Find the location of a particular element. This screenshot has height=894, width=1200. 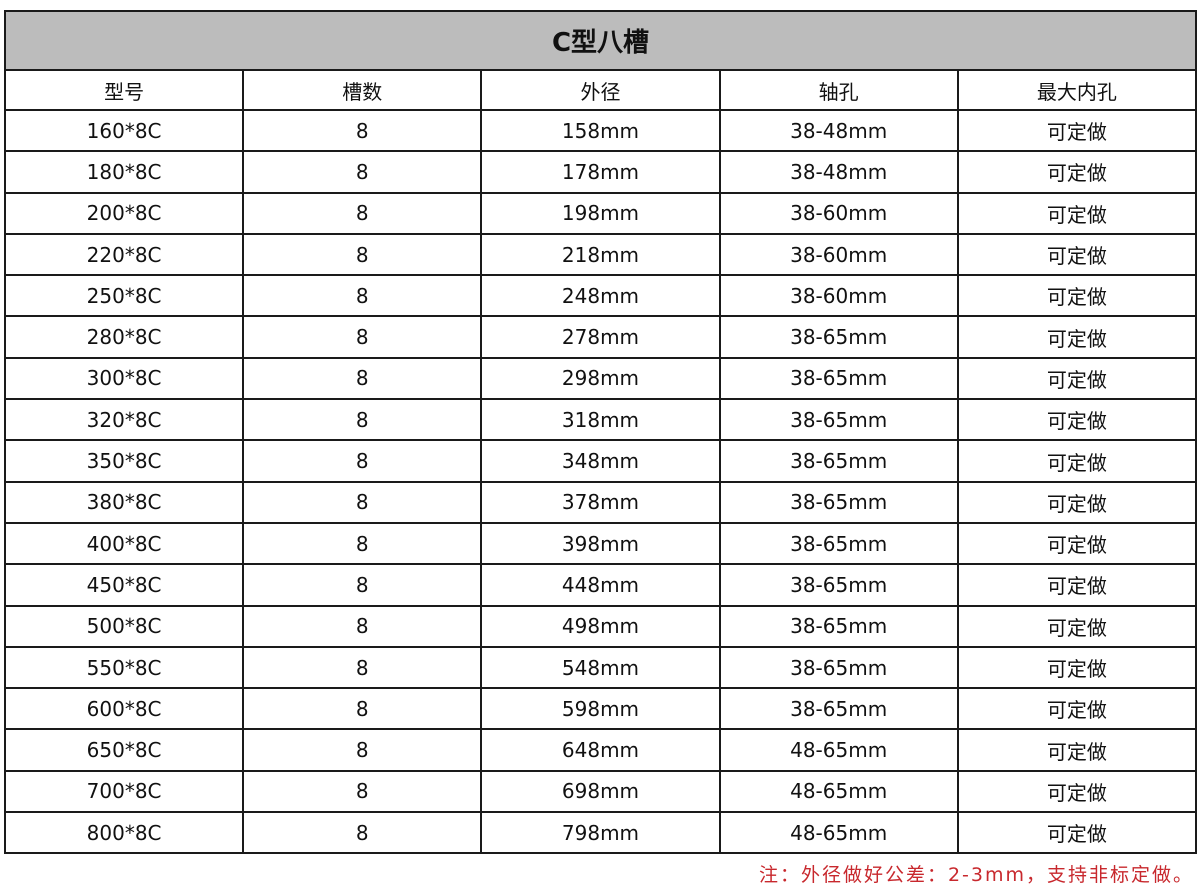

cell-model: 250*8C is located at coordinates (124, 296).